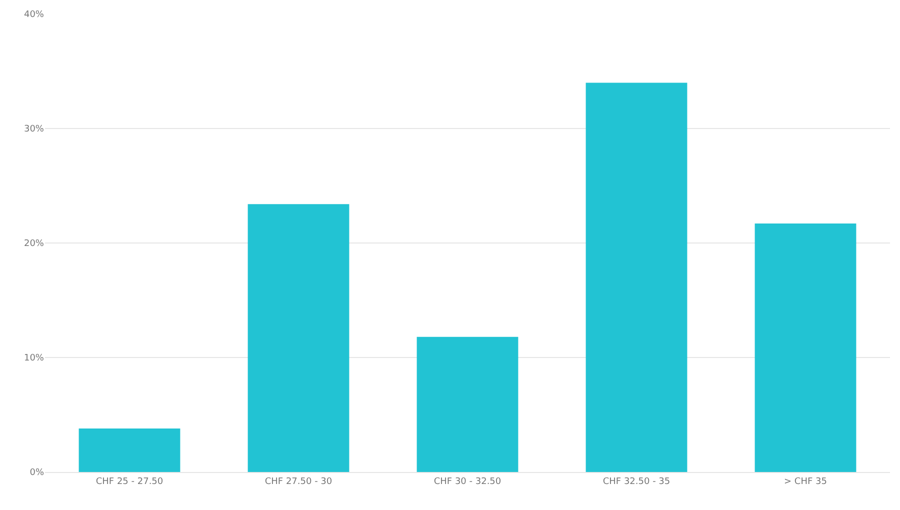 This screenshot has height=510, width=900. Describe the element at coordinates (34, 129) in the screenshot. I see `y-tick-label: 30%` at that location.